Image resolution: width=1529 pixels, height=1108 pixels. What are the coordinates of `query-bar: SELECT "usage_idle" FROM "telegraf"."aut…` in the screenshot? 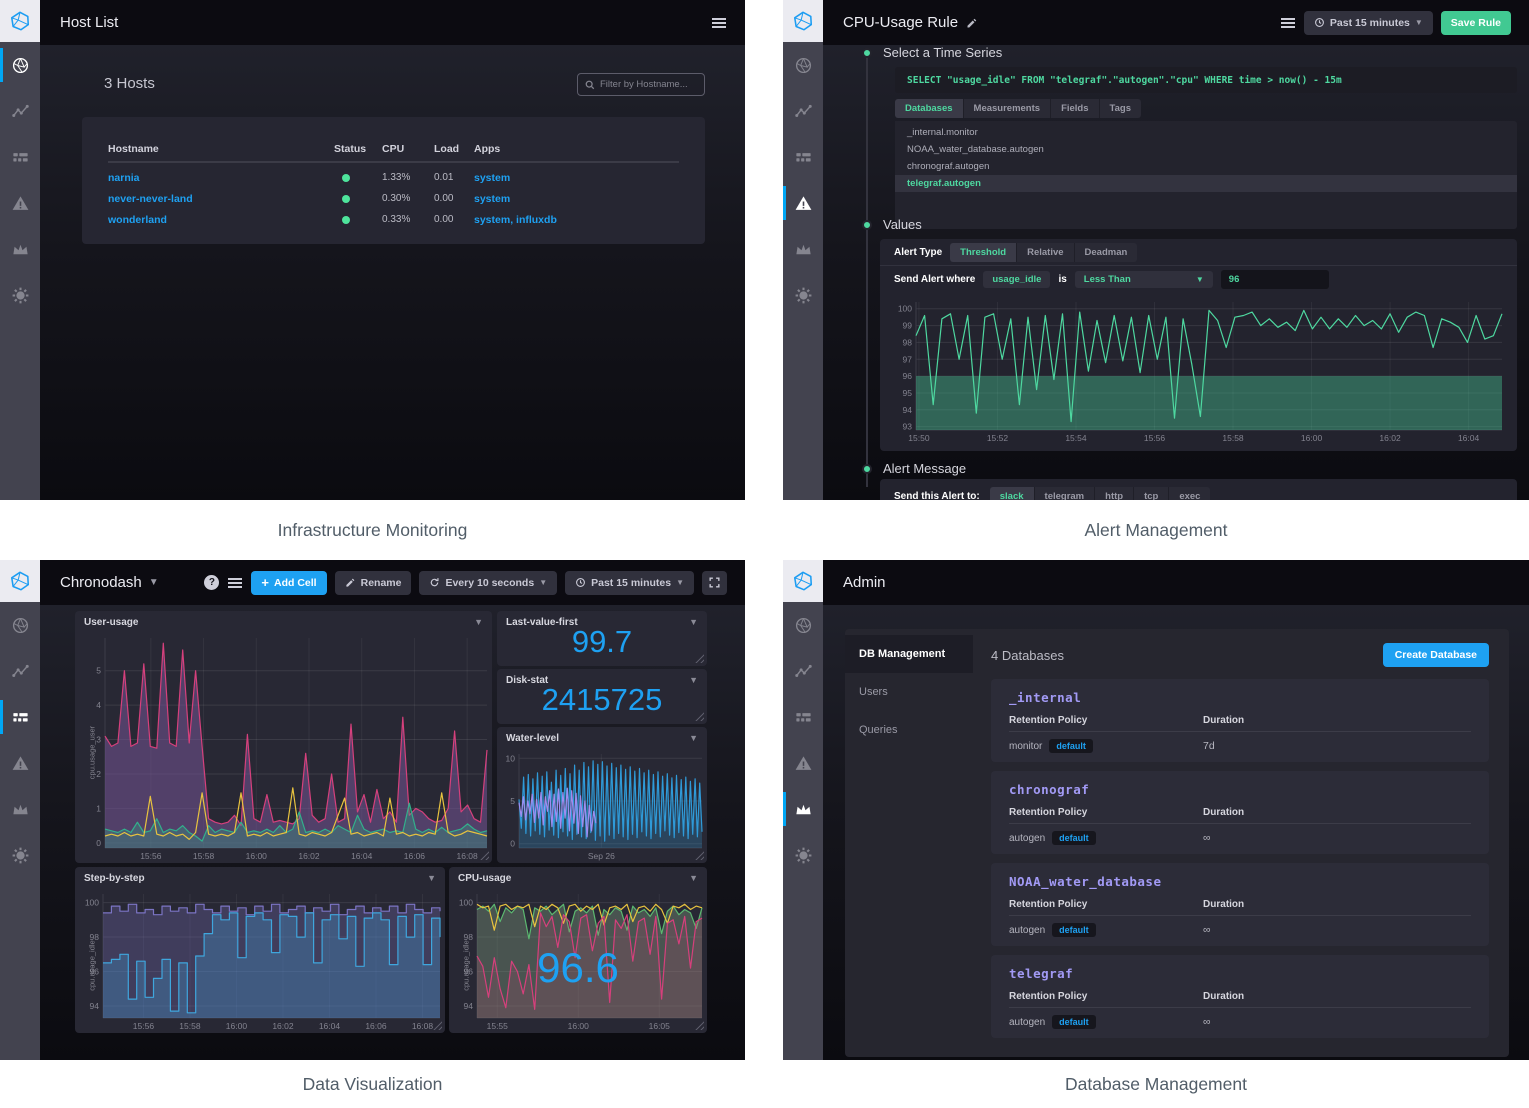 It's located at (1206, 80).